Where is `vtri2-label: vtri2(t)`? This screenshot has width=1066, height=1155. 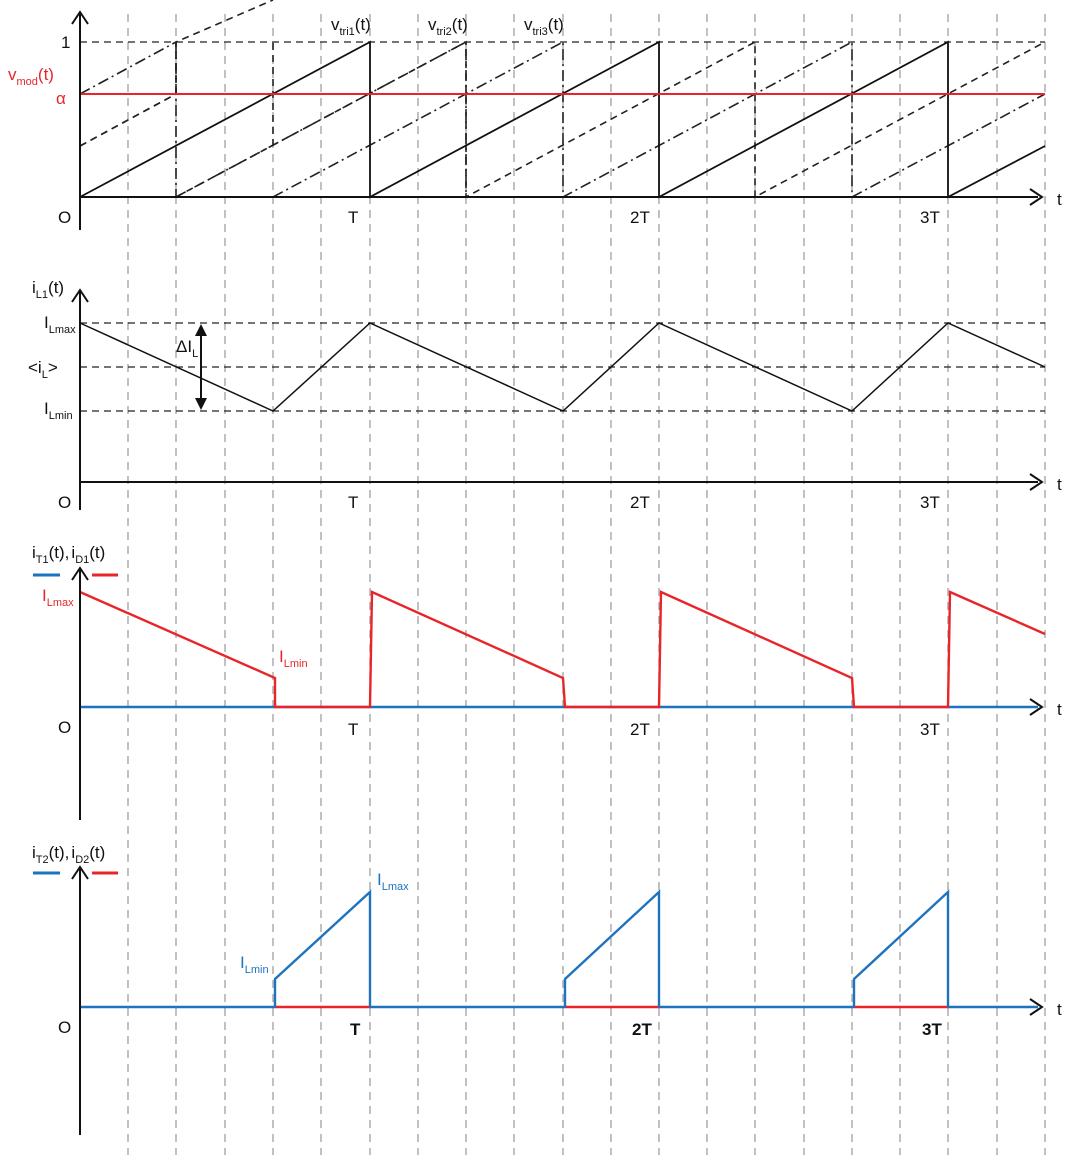
vtri2-label: vtri2(t) is located at coordinates (448, 26).